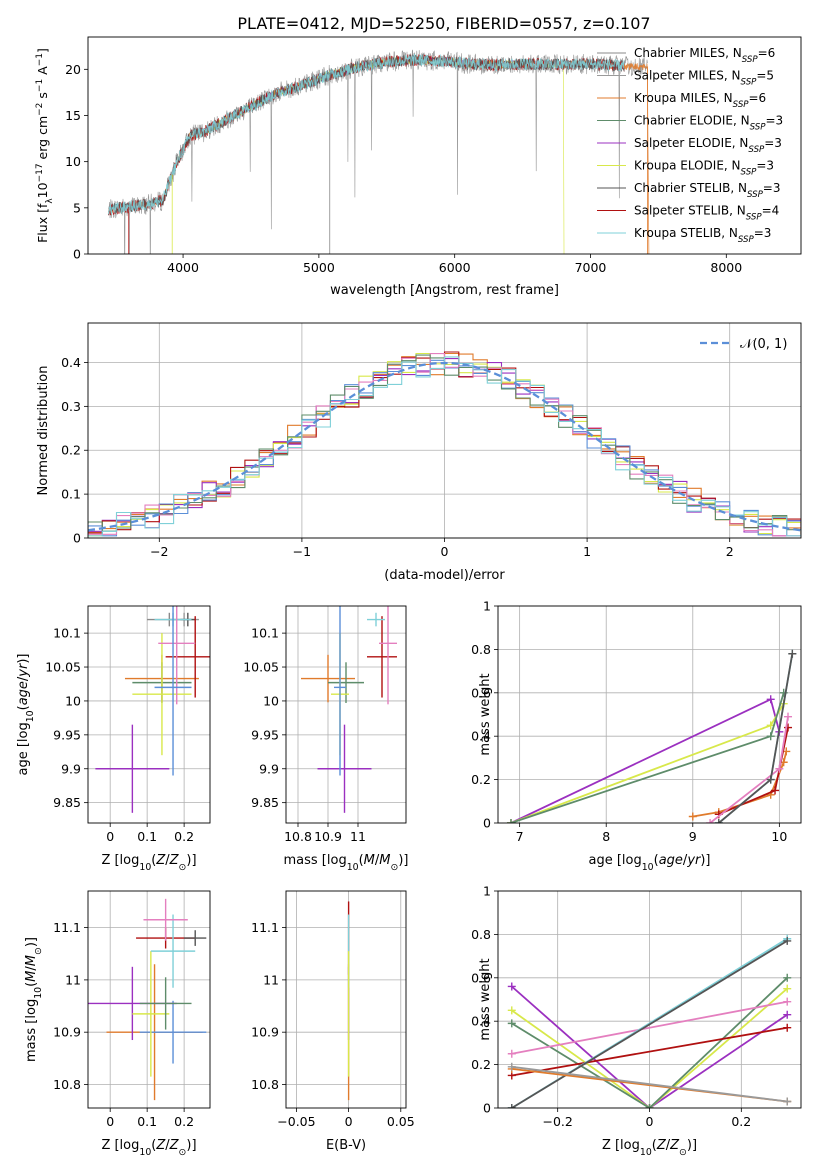 The width and height of the screenshot is (819, 1170). I want to click on legend-entry: Kroupa STELIB, NSSP=3, so click(702, 235).